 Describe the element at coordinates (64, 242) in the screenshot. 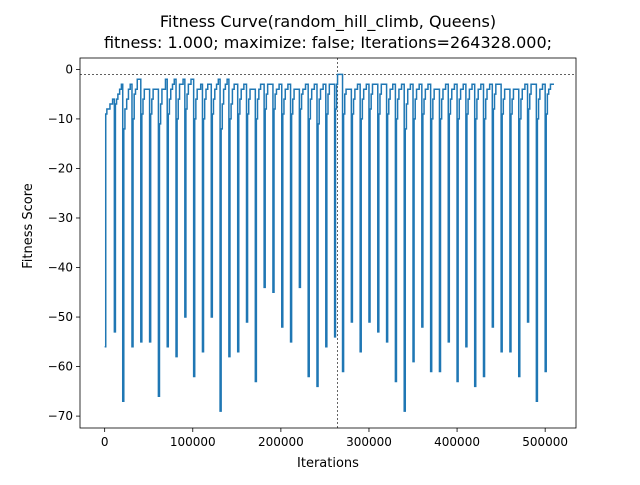

I see `y-axis: 0 −10 −20 −30 −40 −50 −60 −70` at that location.